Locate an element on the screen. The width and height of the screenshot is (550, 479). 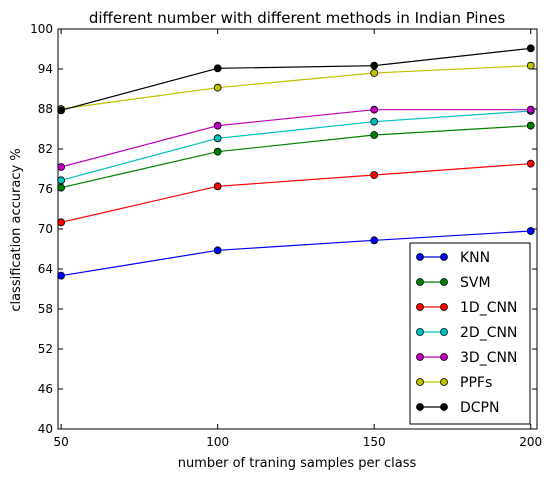
series-line-ppfs is located at coordinates (296, 87).